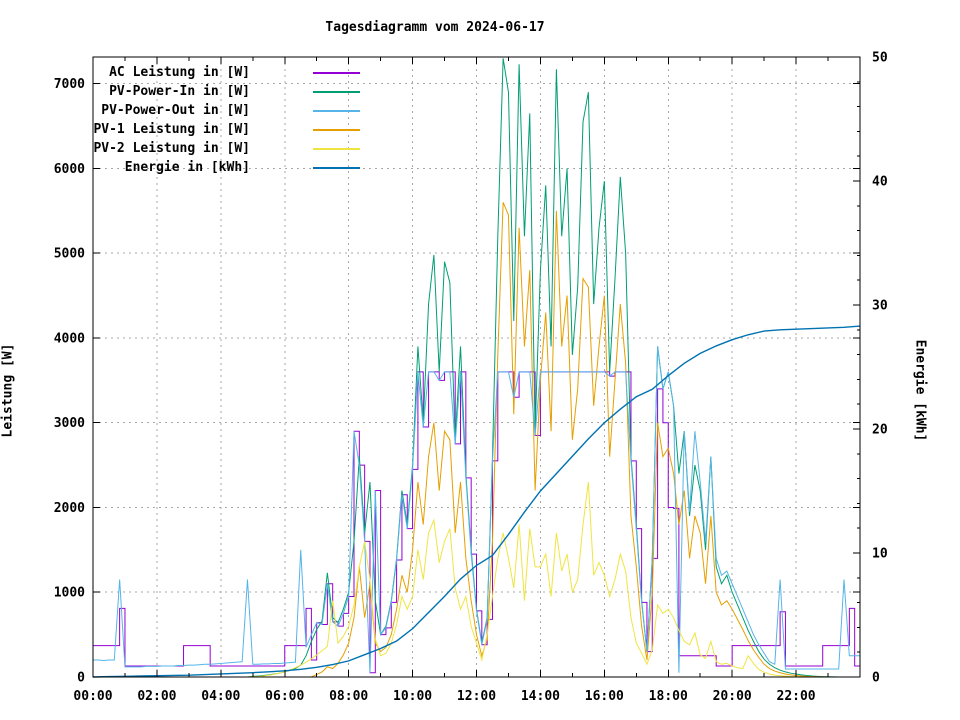 The height and width of the screenshot is (720, 960). I want to click on legend-label: PV-1 Leistung in [W], so click(171, 129).